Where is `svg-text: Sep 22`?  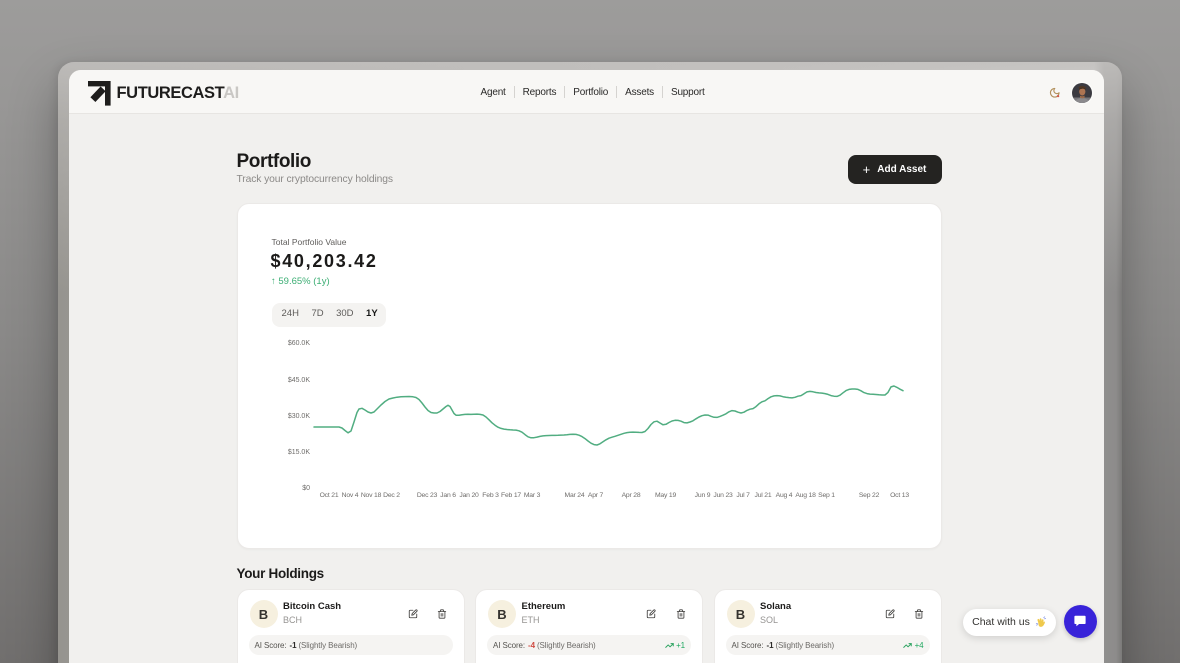 svg-text: Sep 22 is located at coordinates (868, 495).